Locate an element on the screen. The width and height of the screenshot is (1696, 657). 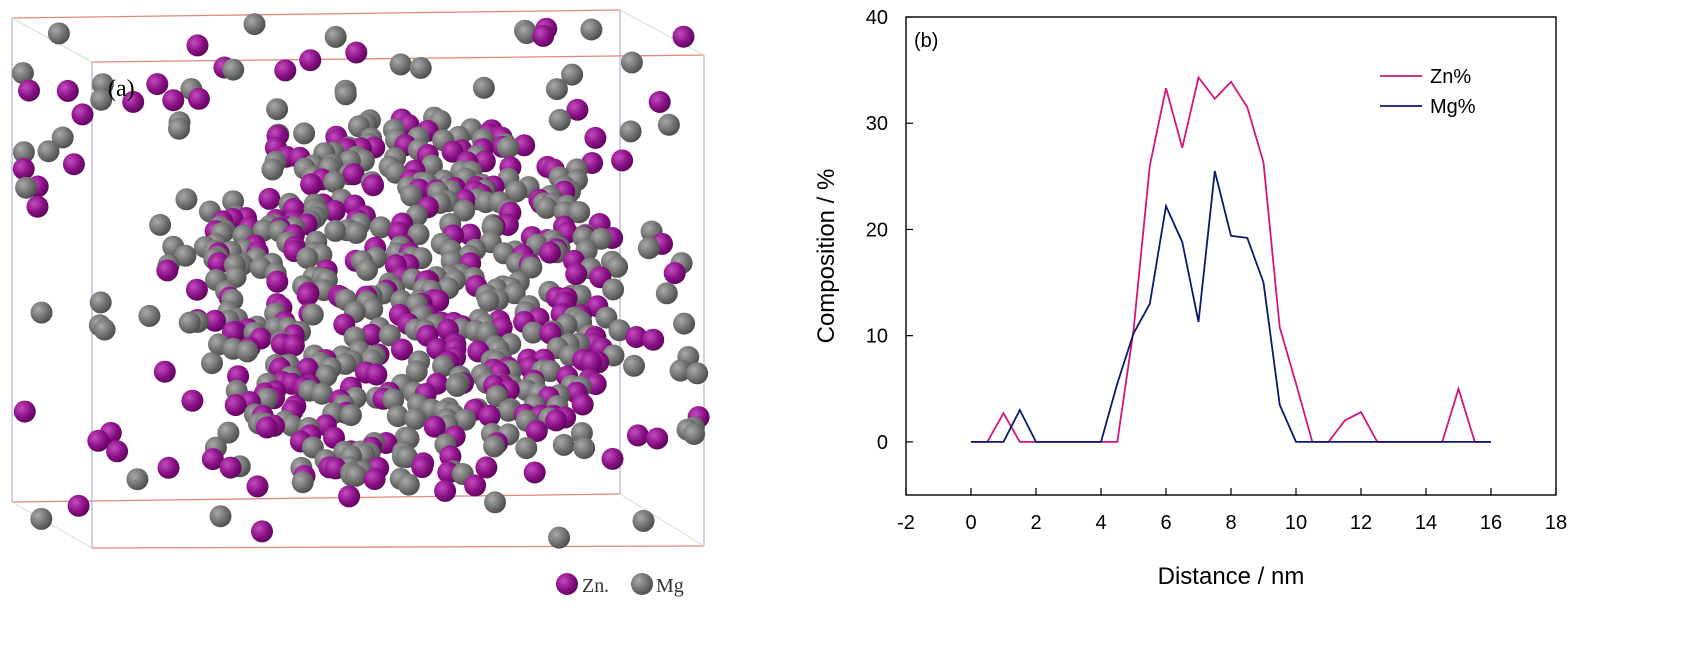
mg-legend-label: Mg is located at coordinates (670, 586).